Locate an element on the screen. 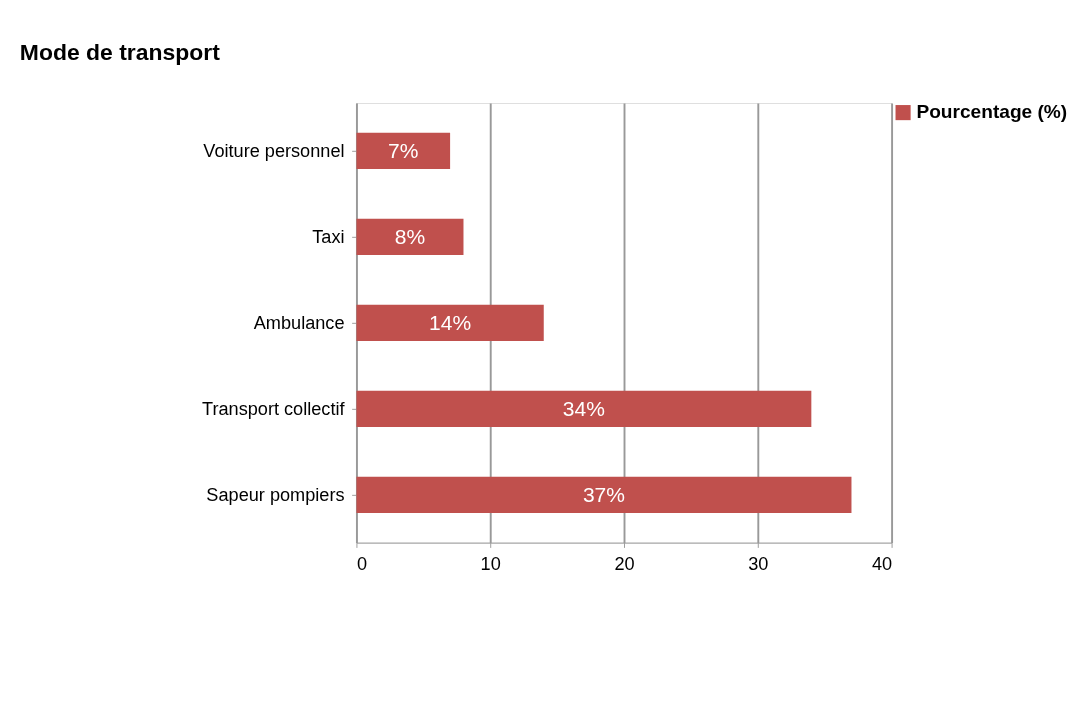 The image size is (1077, 722). x-tick-label: 20 is located at coordinates (624, 563).